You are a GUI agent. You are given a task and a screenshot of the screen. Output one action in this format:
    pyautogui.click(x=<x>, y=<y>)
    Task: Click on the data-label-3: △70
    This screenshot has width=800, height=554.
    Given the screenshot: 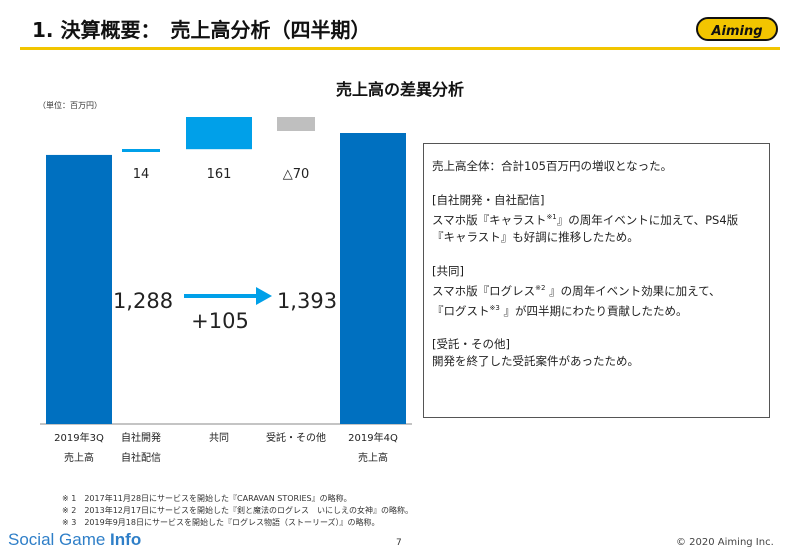 What is the action you would take?
    pyautogui.click(x=296, y=174)
    